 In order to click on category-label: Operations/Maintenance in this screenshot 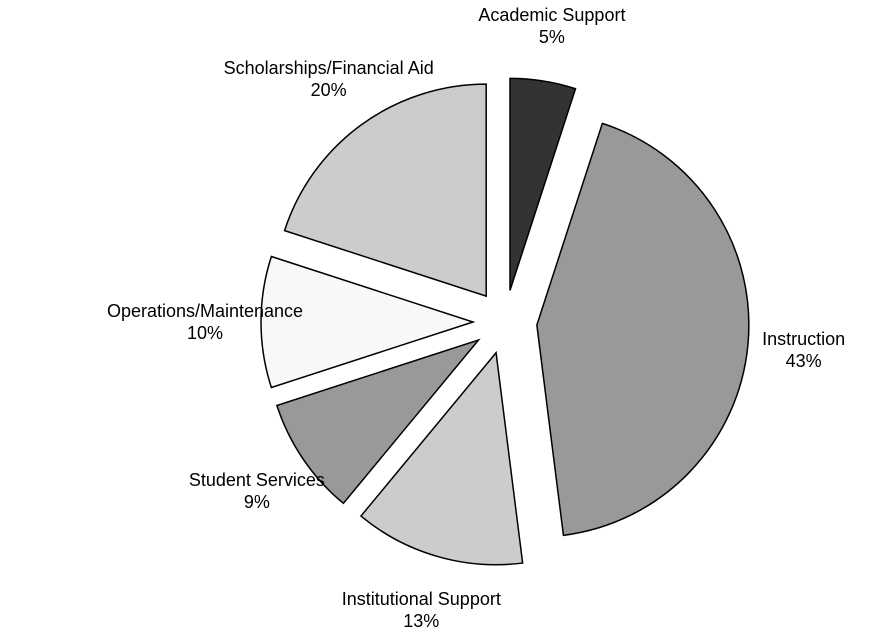, I will do `click(205, 311)`.